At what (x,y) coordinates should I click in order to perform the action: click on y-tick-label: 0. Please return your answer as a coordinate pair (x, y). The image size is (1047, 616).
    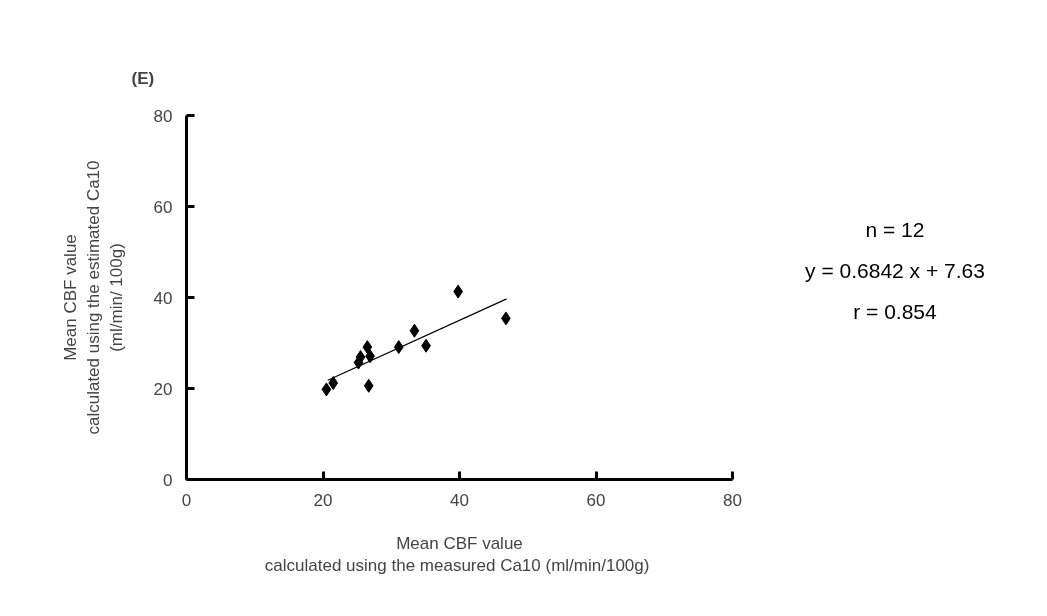
    Looking at the image, I should click on (168, 480).